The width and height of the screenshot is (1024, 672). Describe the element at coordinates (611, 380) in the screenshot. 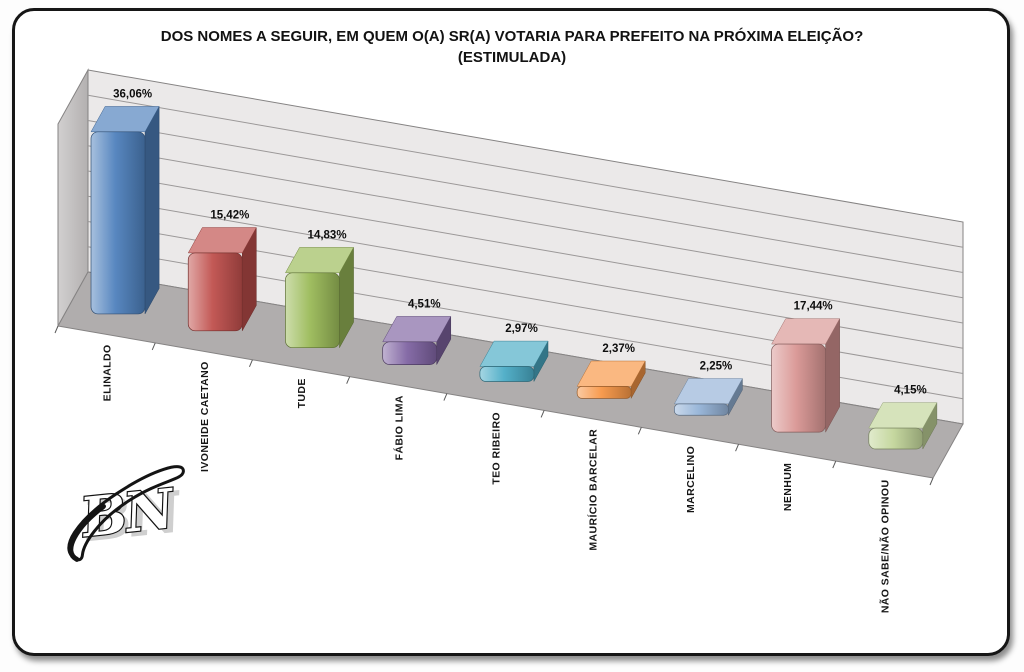

I see `bar-maur-cio-barcelar` at that location.